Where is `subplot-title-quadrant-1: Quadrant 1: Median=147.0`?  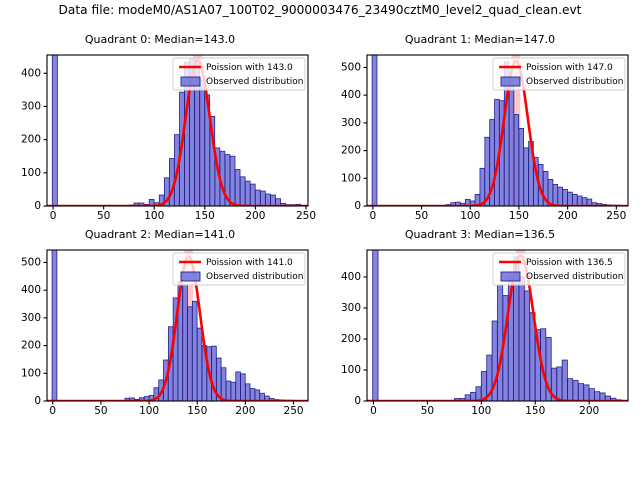 subplot-title-quadrant-1: Quadrant 1: Median=147.0 is located at coordinates (480, 39).